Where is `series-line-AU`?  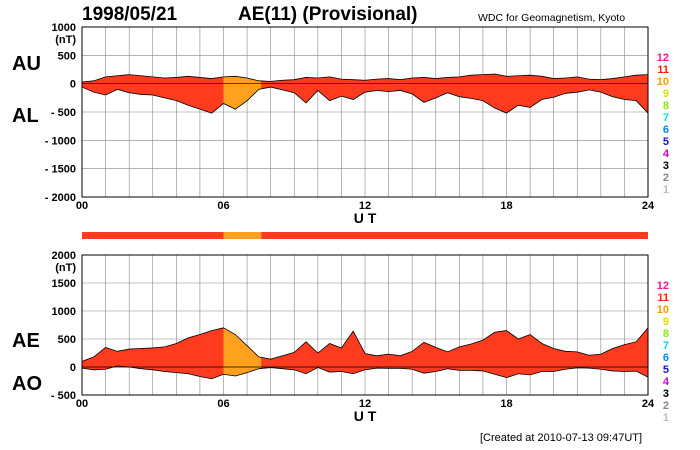
series-line-AU is located at coordinates (365, 78).